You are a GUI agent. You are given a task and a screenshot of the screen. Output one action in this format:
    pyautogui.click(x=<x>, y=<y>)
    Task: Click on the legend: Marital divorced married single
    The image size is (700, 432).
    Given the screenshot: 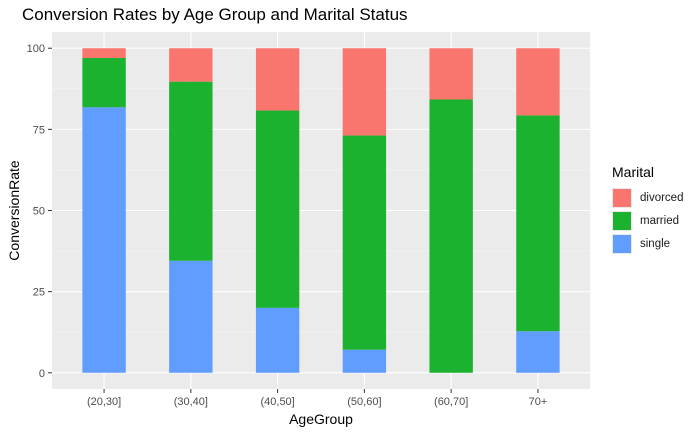 What is the action you would take?
    pyautogui.click(x=647, y=209)
    